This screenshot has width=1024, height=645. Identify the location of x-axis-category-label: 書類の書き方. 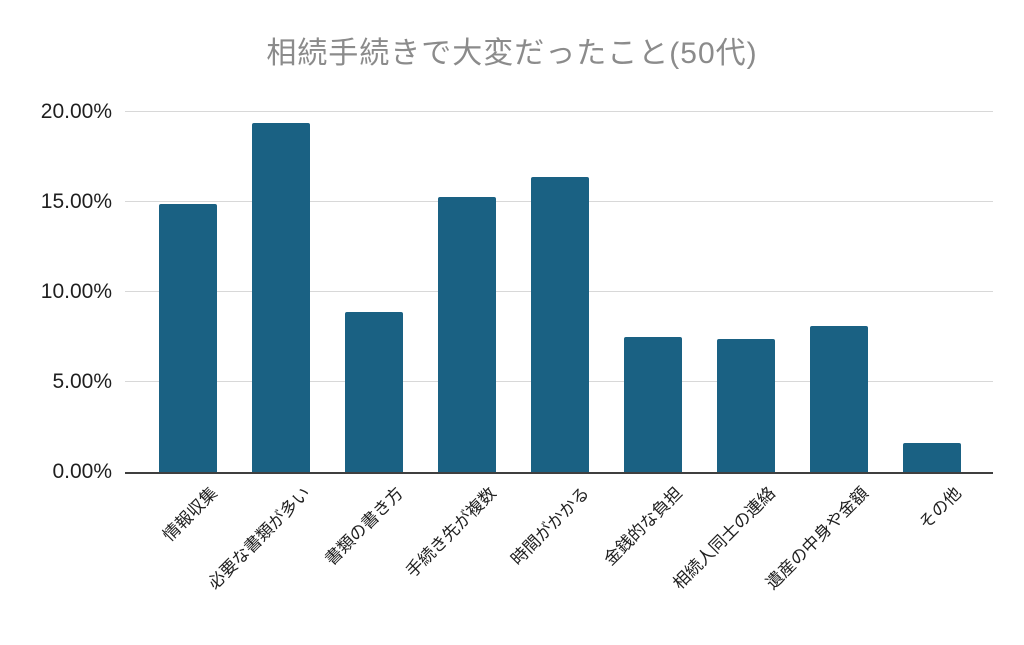
(364, 526).